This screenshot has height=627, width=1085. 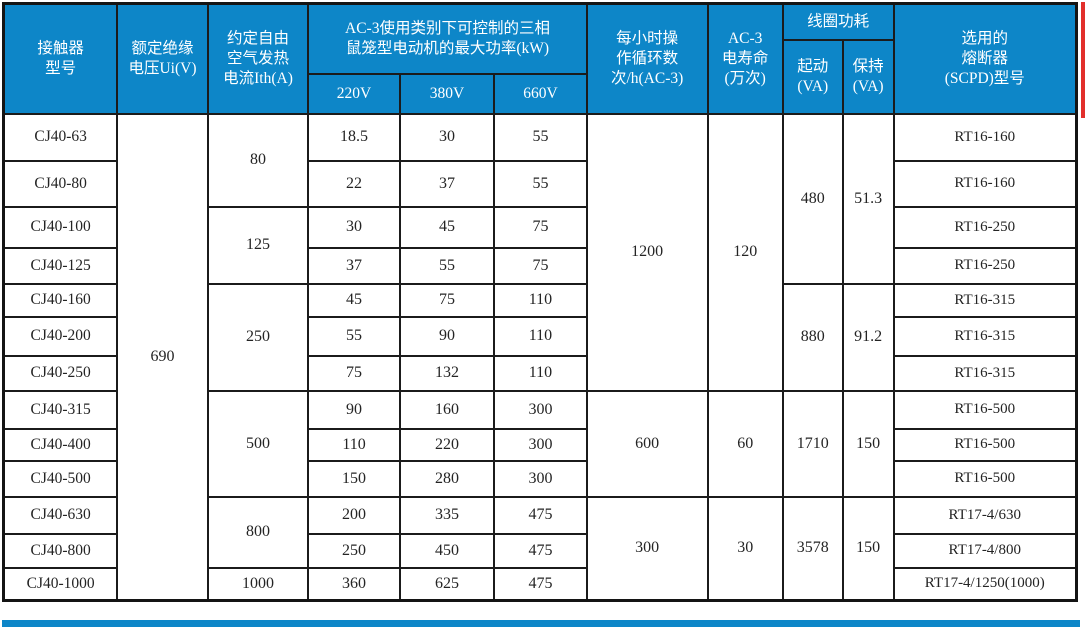 What do you see at coordinates (60, 444) in the screenshot?
I see `cell-model: CJ40-400` at bounding box center [60, 444].